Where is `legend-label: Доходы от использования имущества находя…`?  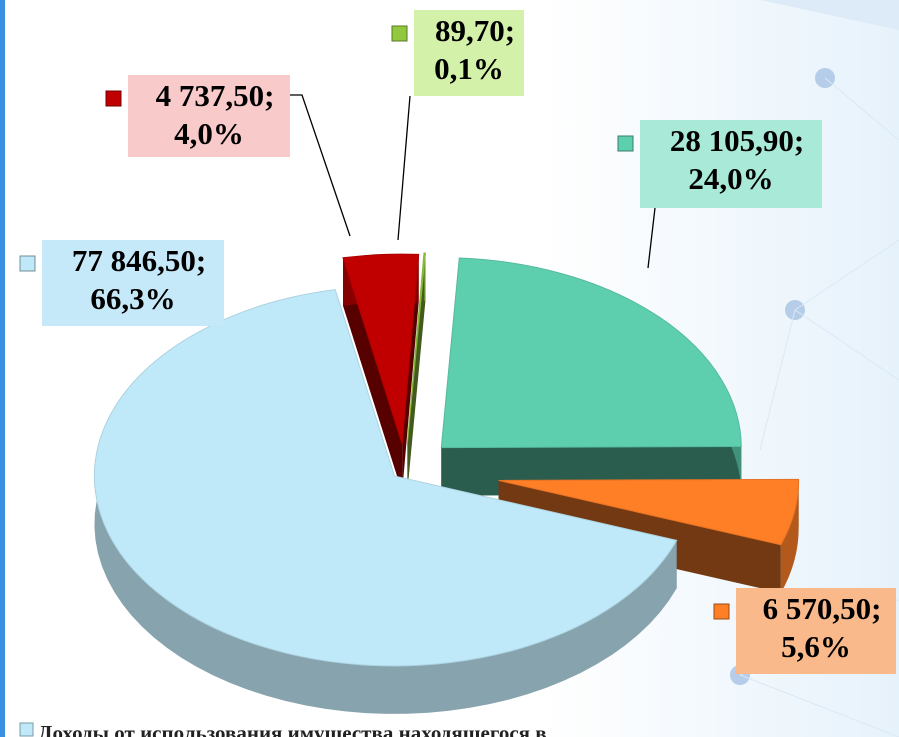
legend-label: Доходы от использования имущества находя… is located at coordinates (292, 729).